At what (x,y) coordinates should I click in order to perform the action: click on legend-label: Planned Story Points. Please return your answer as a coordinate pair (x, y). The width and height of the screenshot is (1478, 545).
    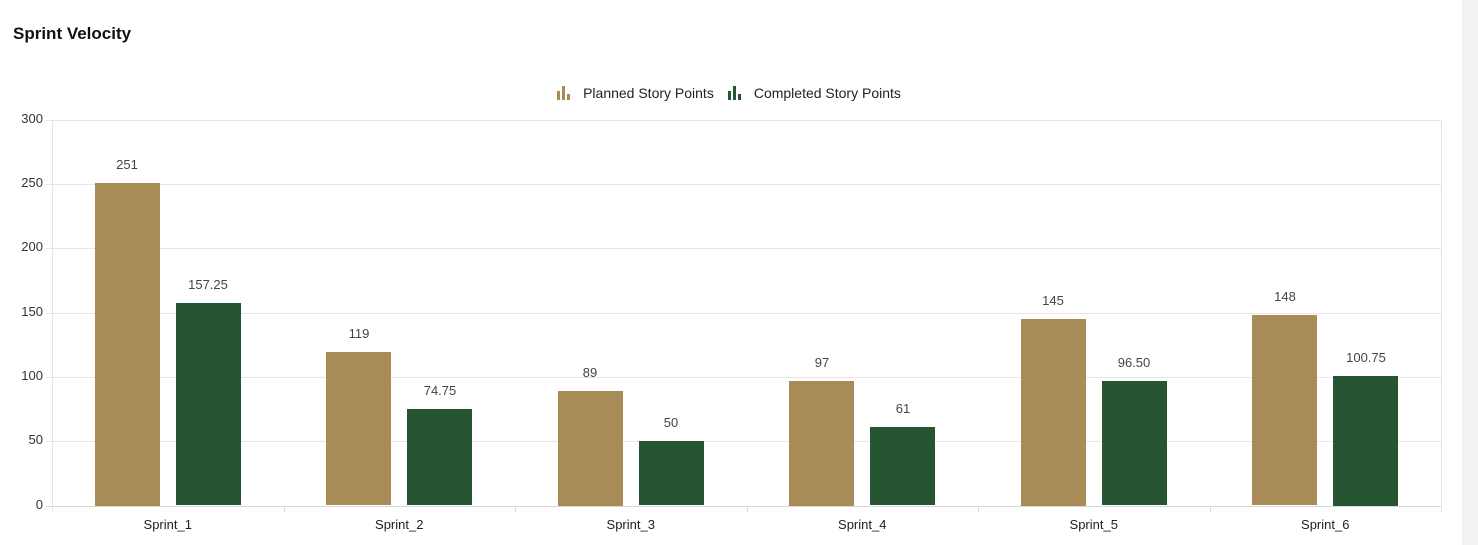
    Looking at the image, I should click on (648, 93).